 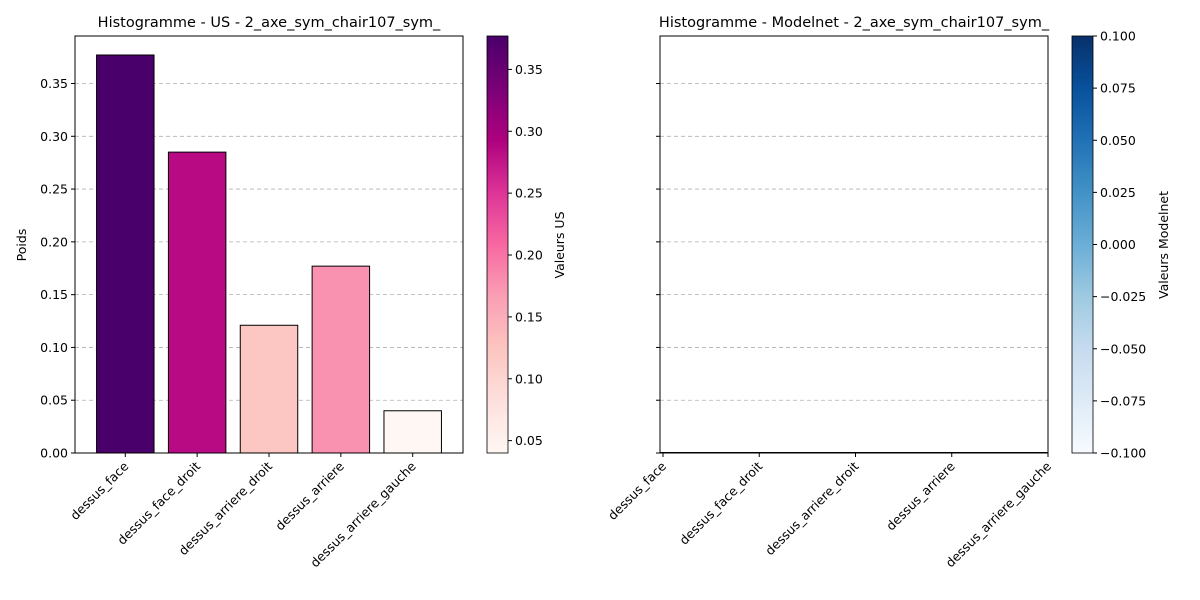 What do you see at coordinates (54, 241) in the screenshot?
I see `us-y-tick-label: 0.20` at bounding box center [54, 241].